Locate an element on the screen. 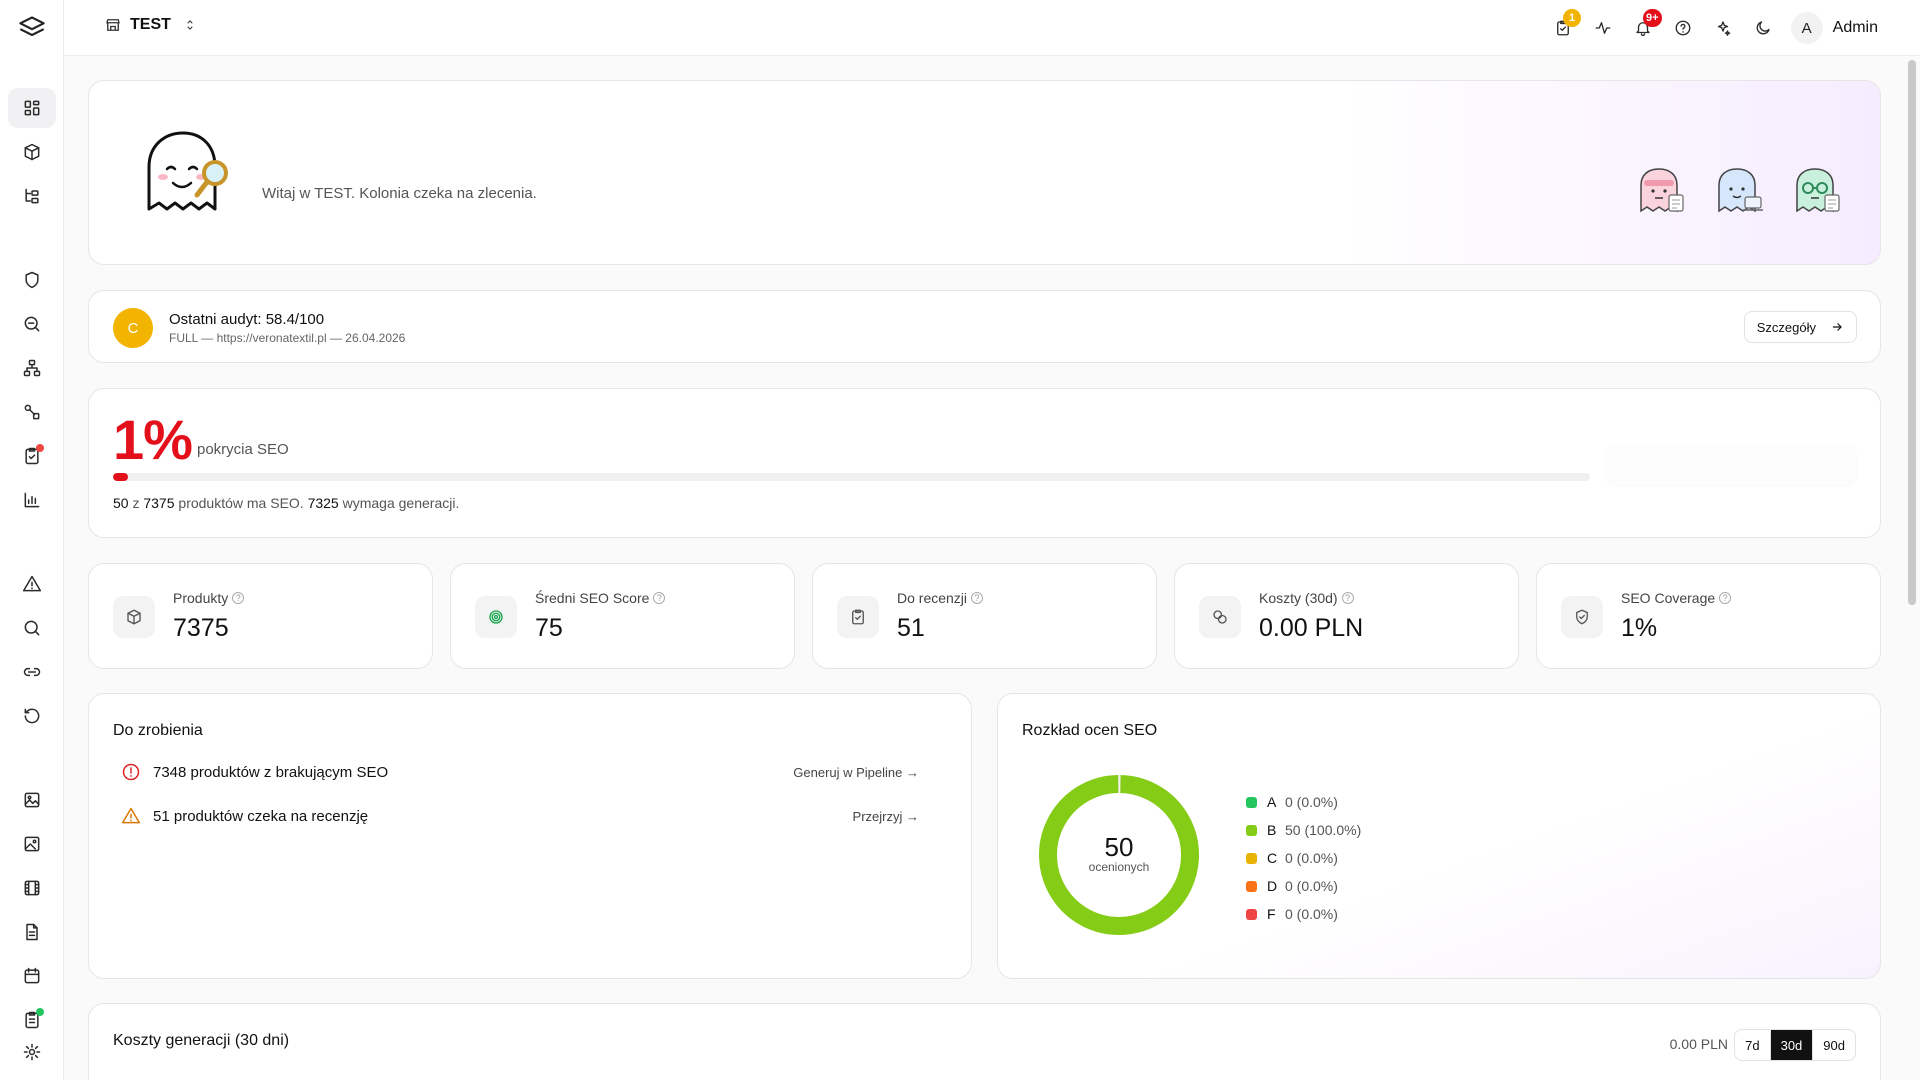 The image size is (1920, 1080). ghost-mascot-magnifier-icon is located at coordinates (187, 171).